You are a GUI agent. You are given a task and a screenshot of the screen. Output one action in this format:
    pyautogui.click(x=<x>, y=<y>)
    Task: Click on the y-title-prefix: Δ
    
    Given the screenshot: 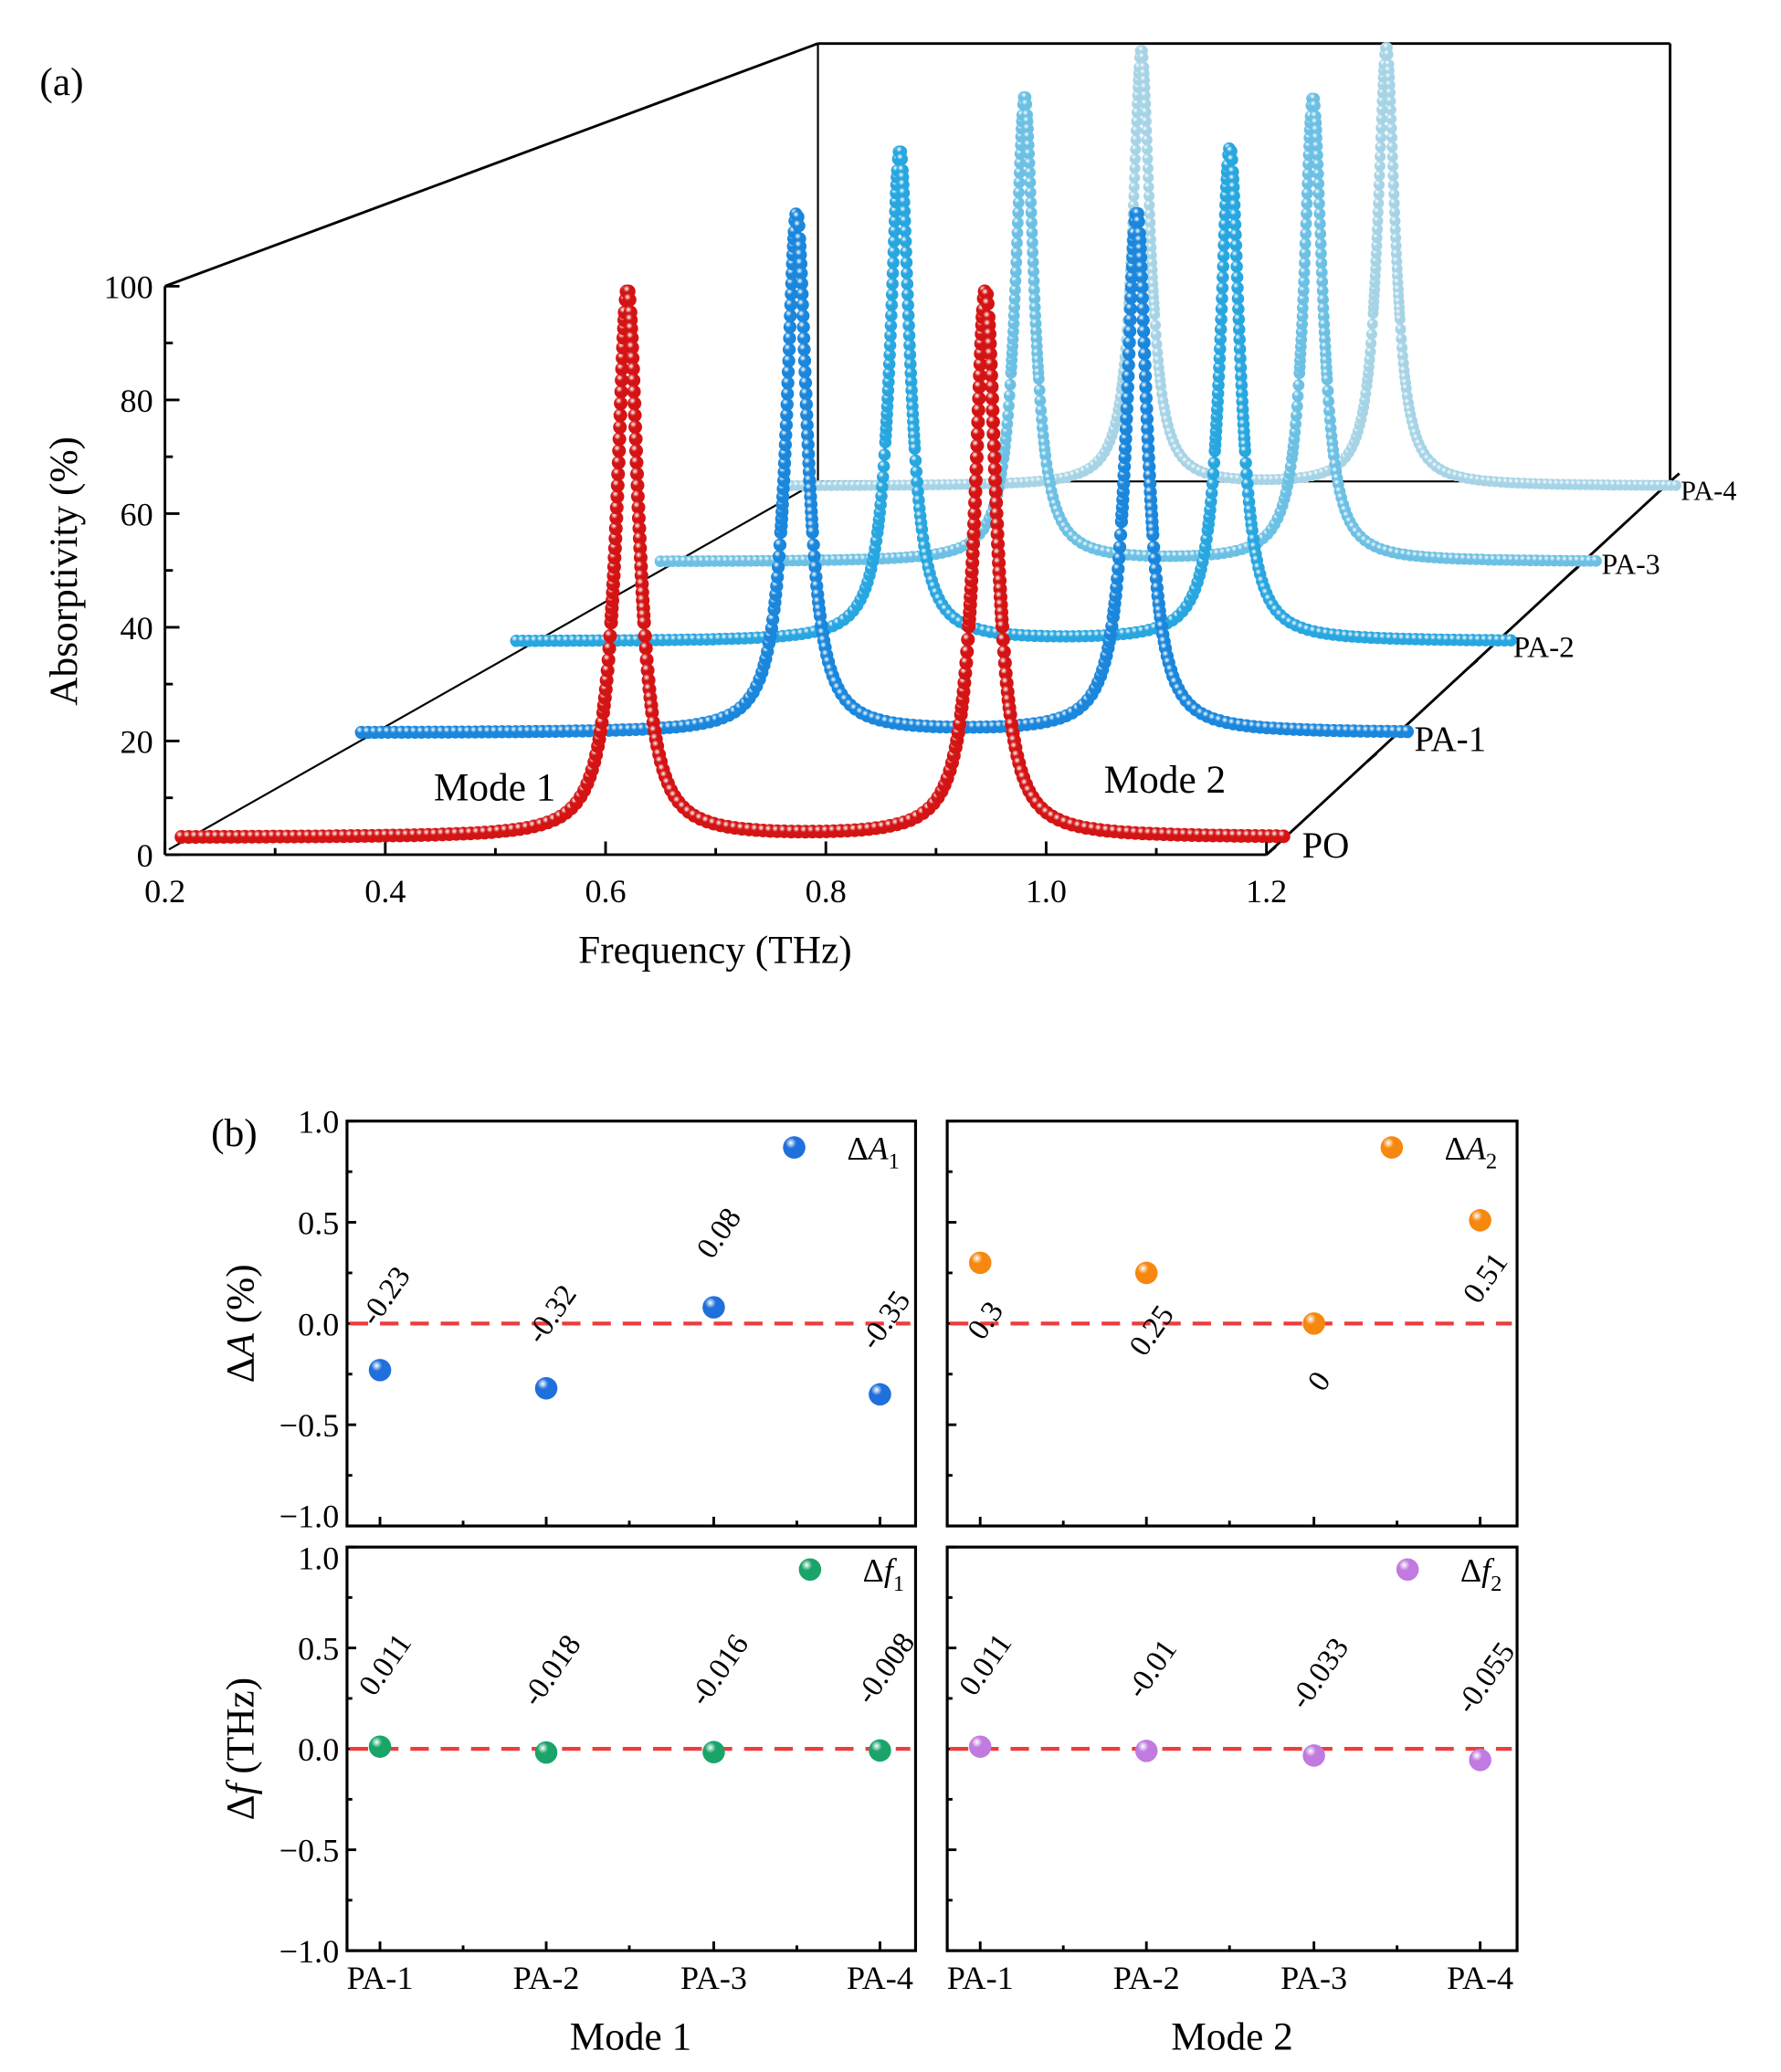 What is the action you would take?
    pyautogui.click(x=240, y=1808)
    